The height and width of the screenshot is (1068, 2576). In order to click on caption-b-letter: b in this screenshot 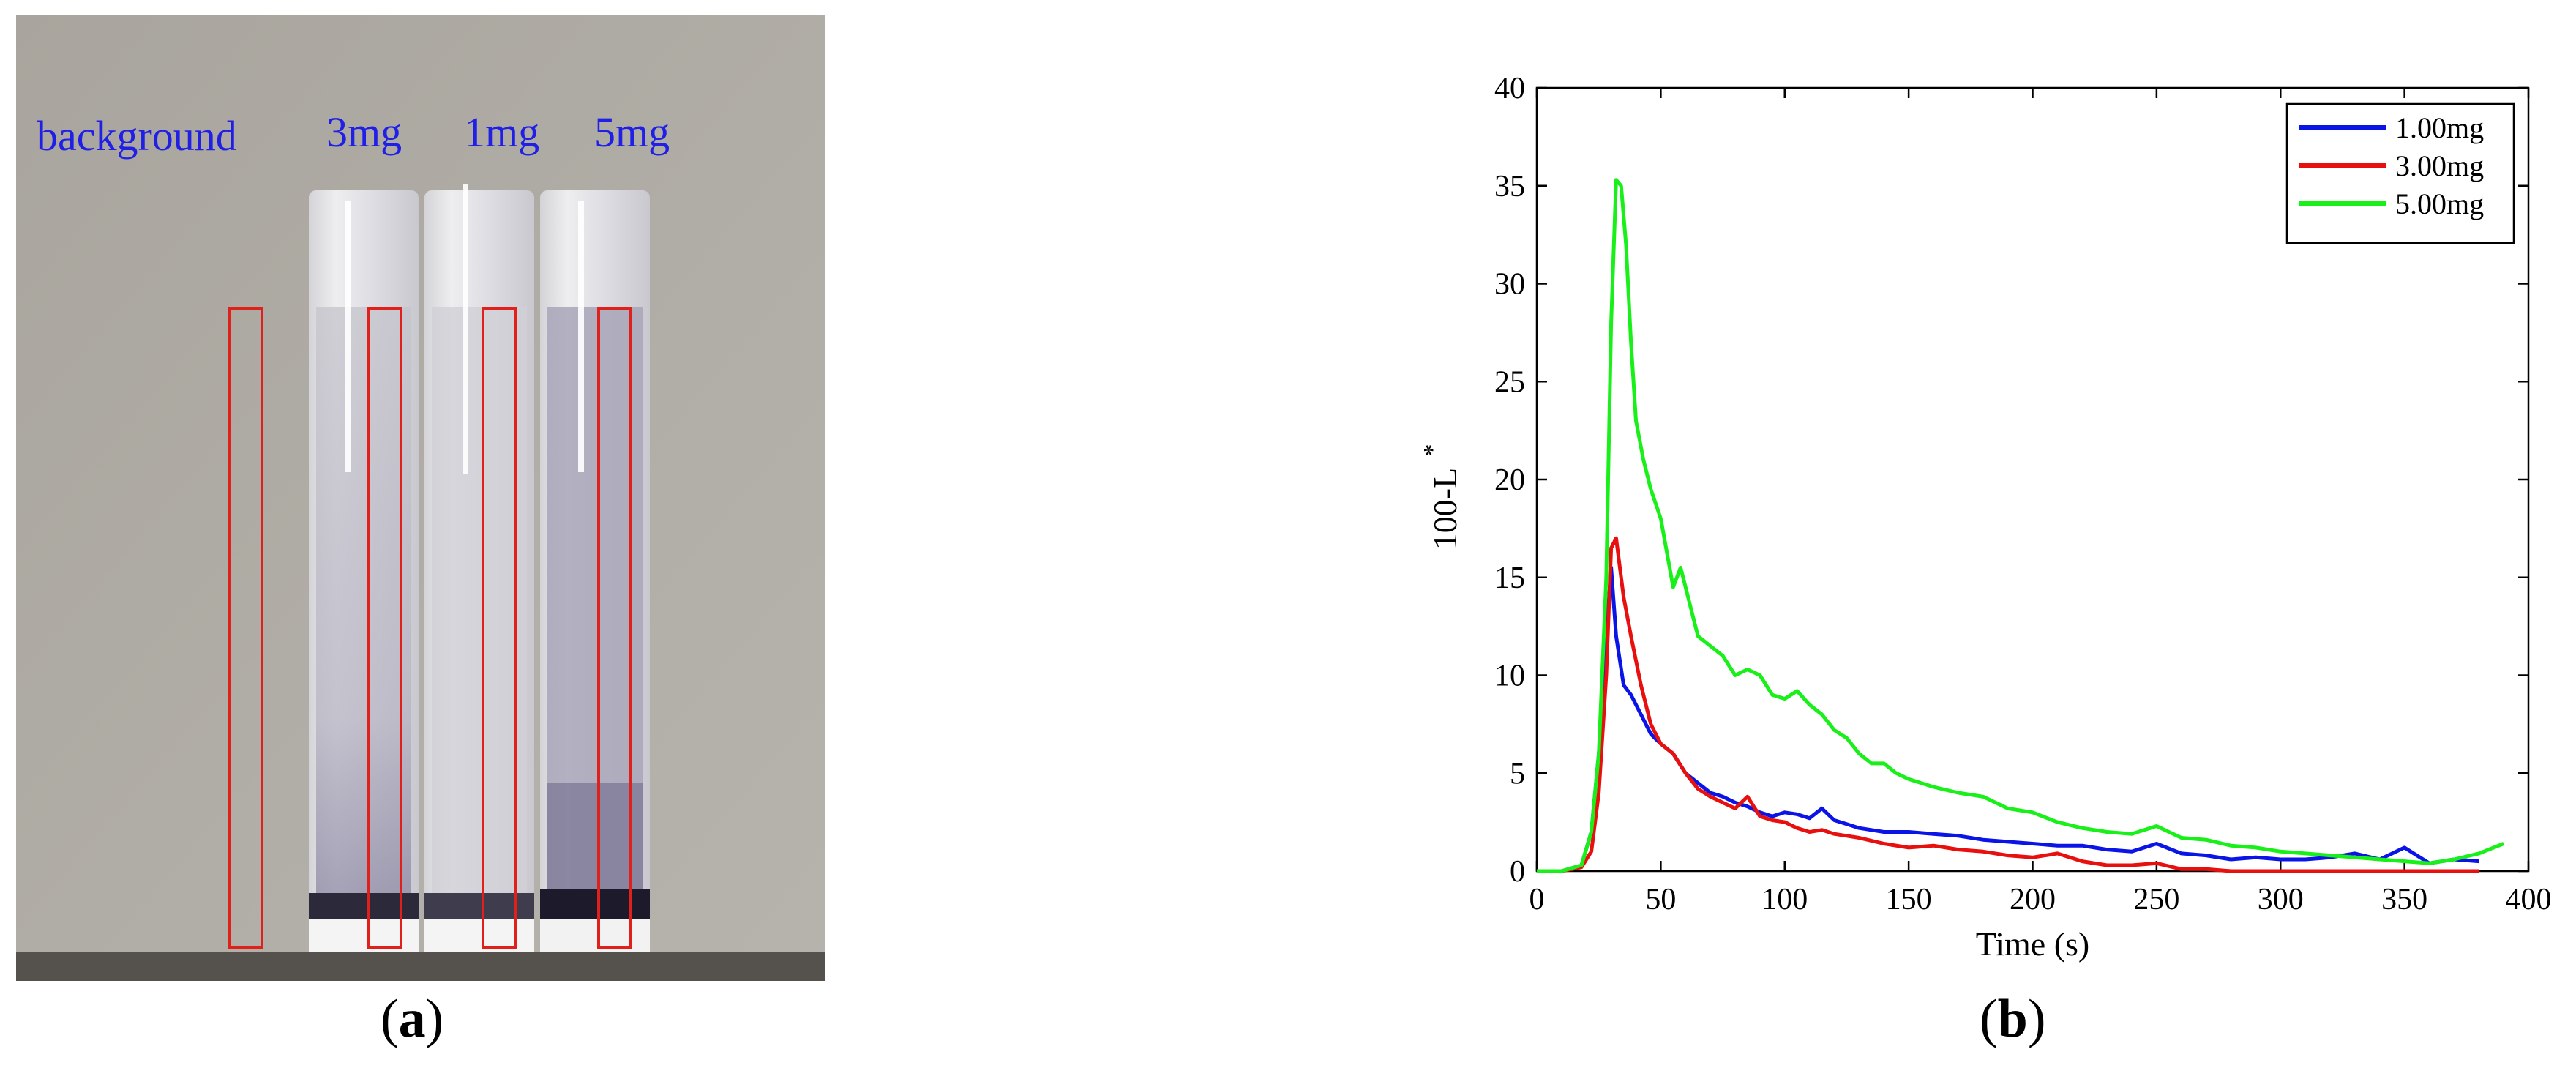, I will do `click(2012, 1019)`.